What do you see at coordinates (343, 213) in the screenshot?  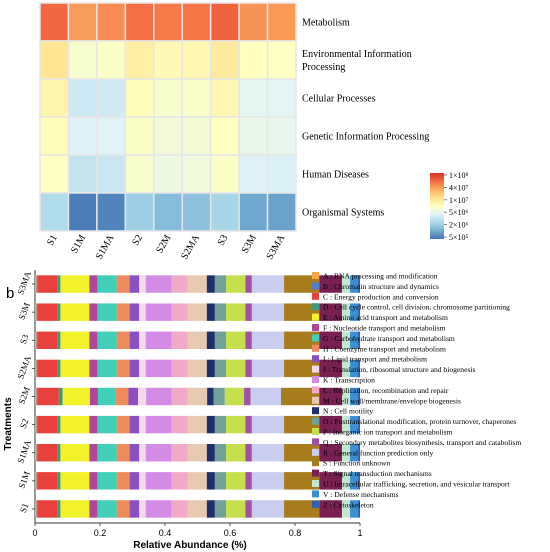 I see `heatmap-row-label: Organismal Systems` at bounding box center [343, 213].